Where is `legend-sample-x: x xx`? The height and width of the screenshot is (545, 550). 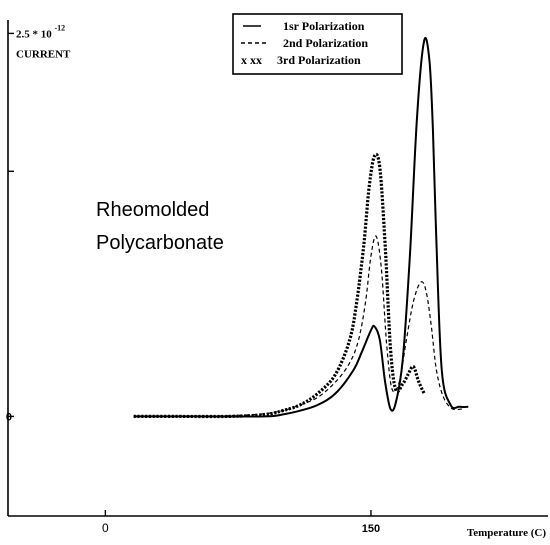
legend-sample-x: x xx is located at coordinates (251, 60).